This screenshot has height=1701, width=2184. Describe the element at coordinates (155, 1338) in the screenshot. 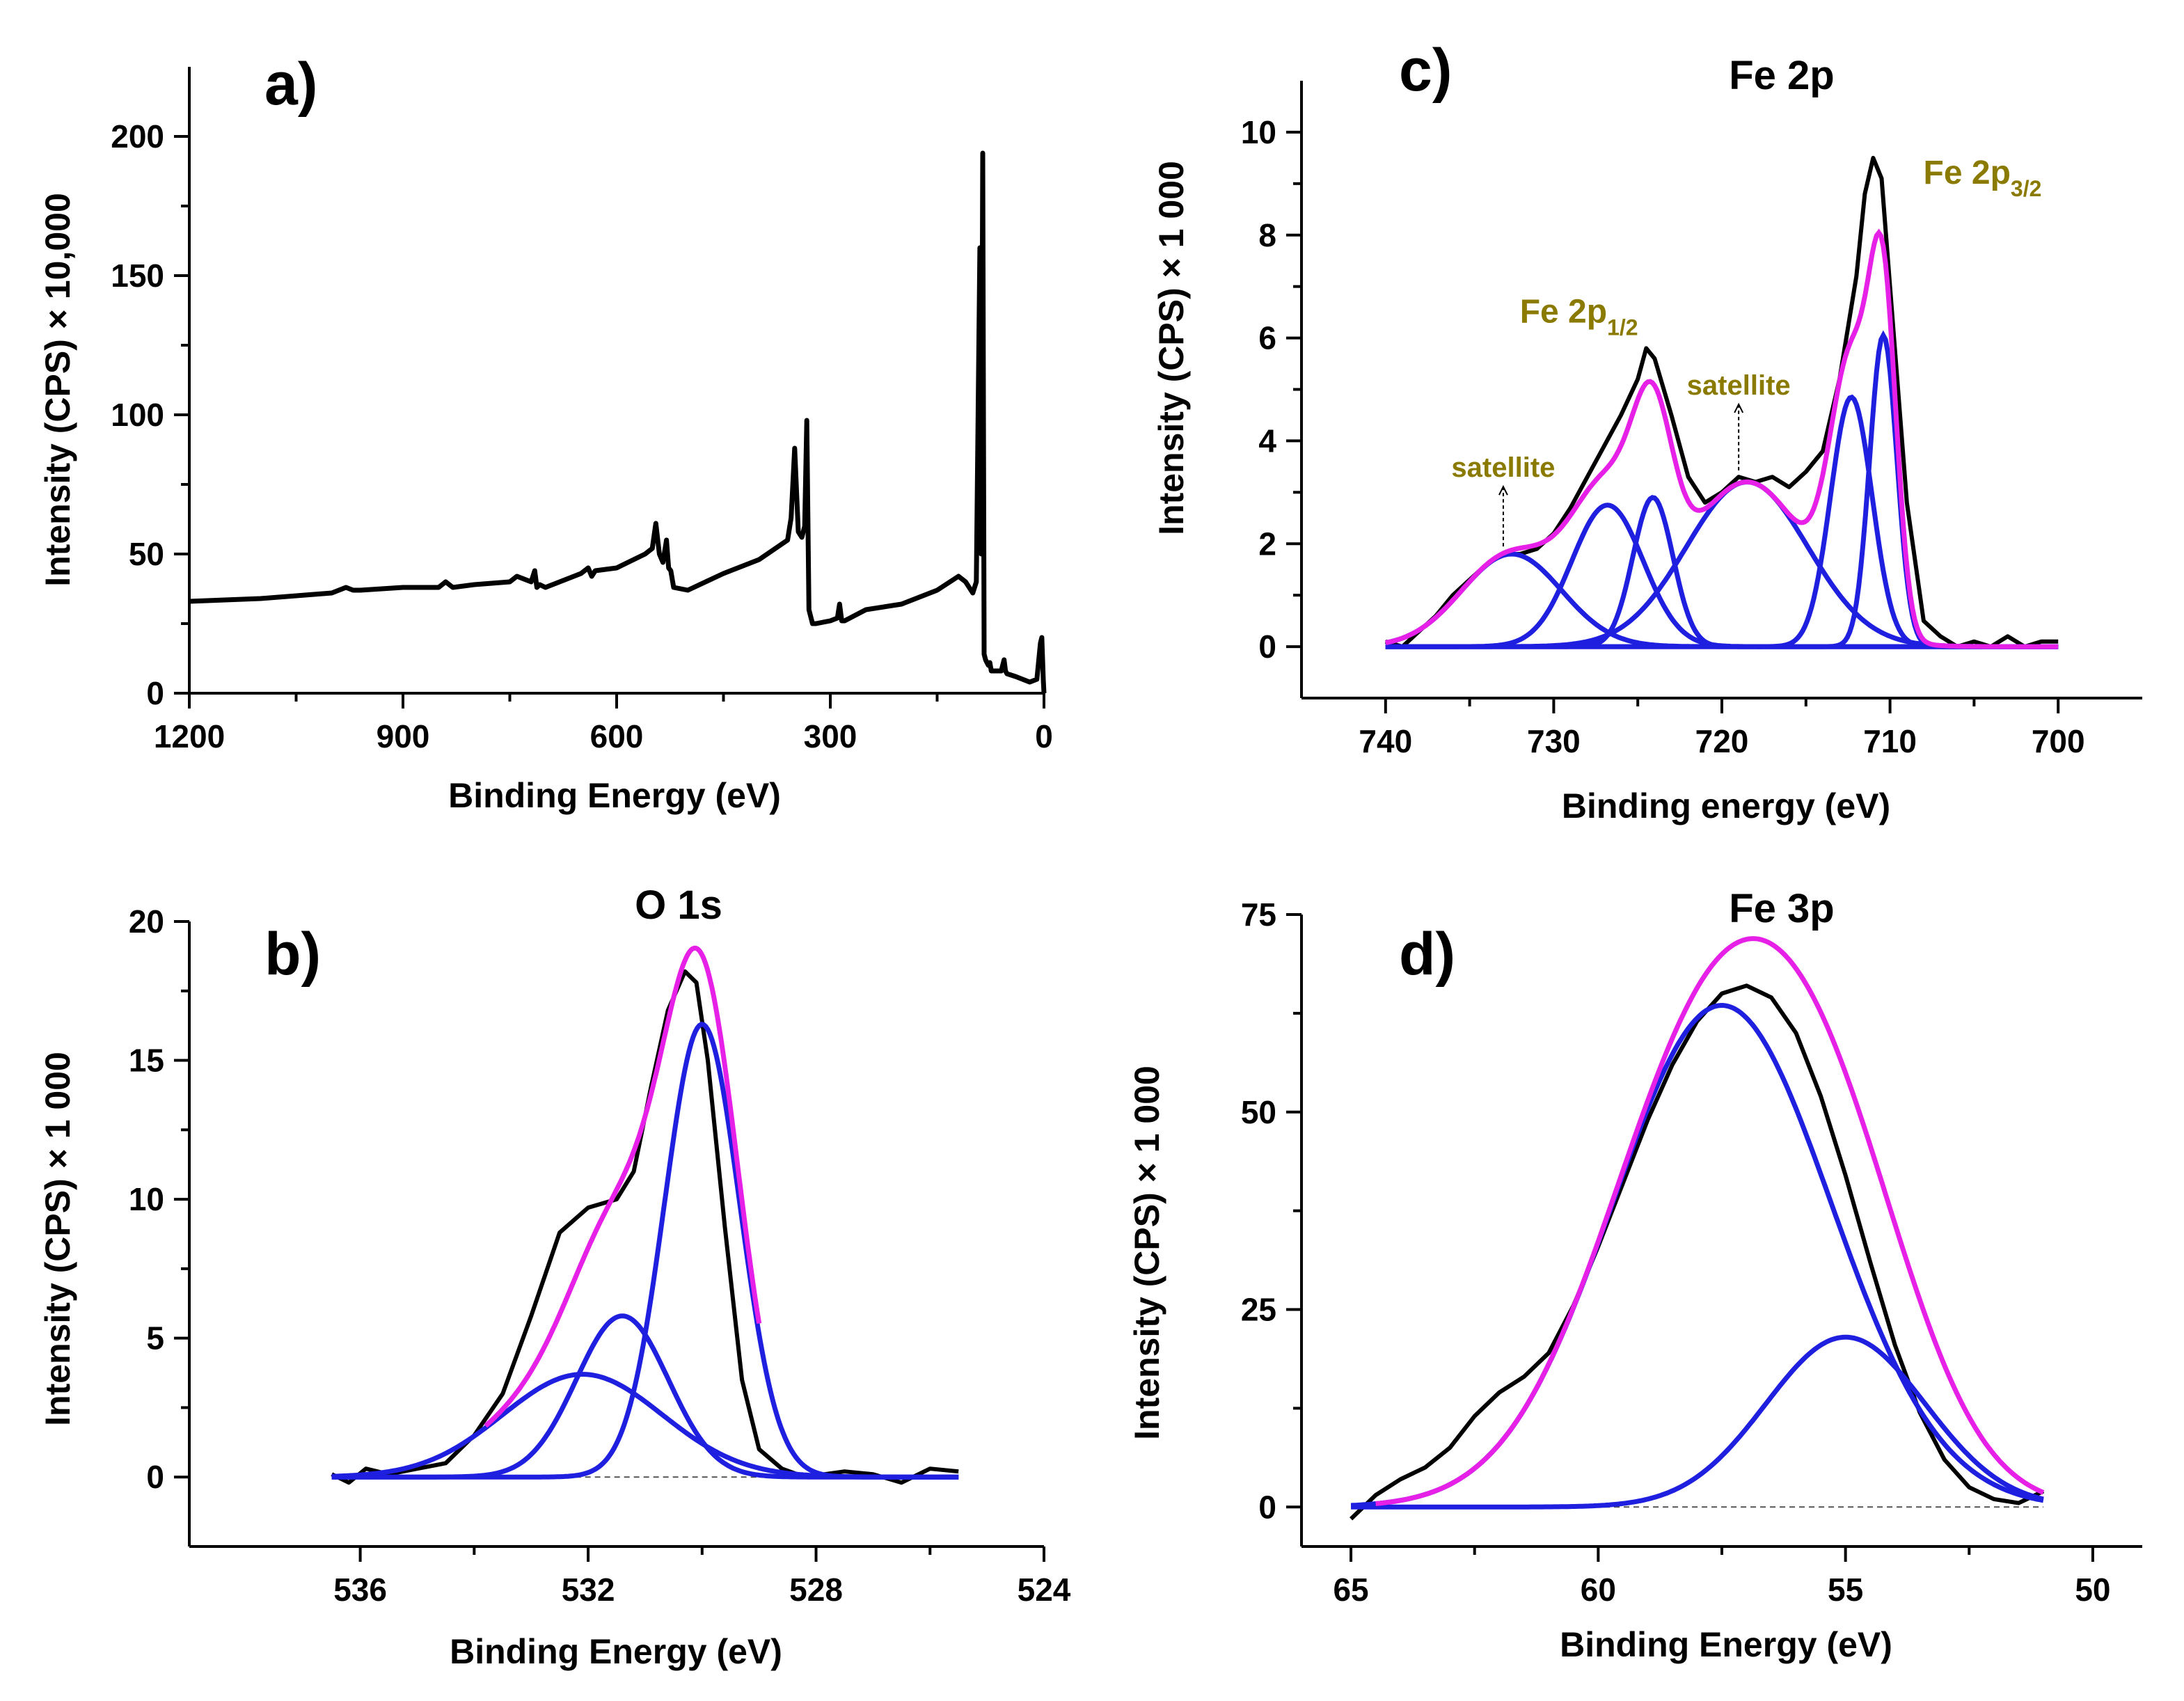

I see `y-tick-label: 5` at that location.